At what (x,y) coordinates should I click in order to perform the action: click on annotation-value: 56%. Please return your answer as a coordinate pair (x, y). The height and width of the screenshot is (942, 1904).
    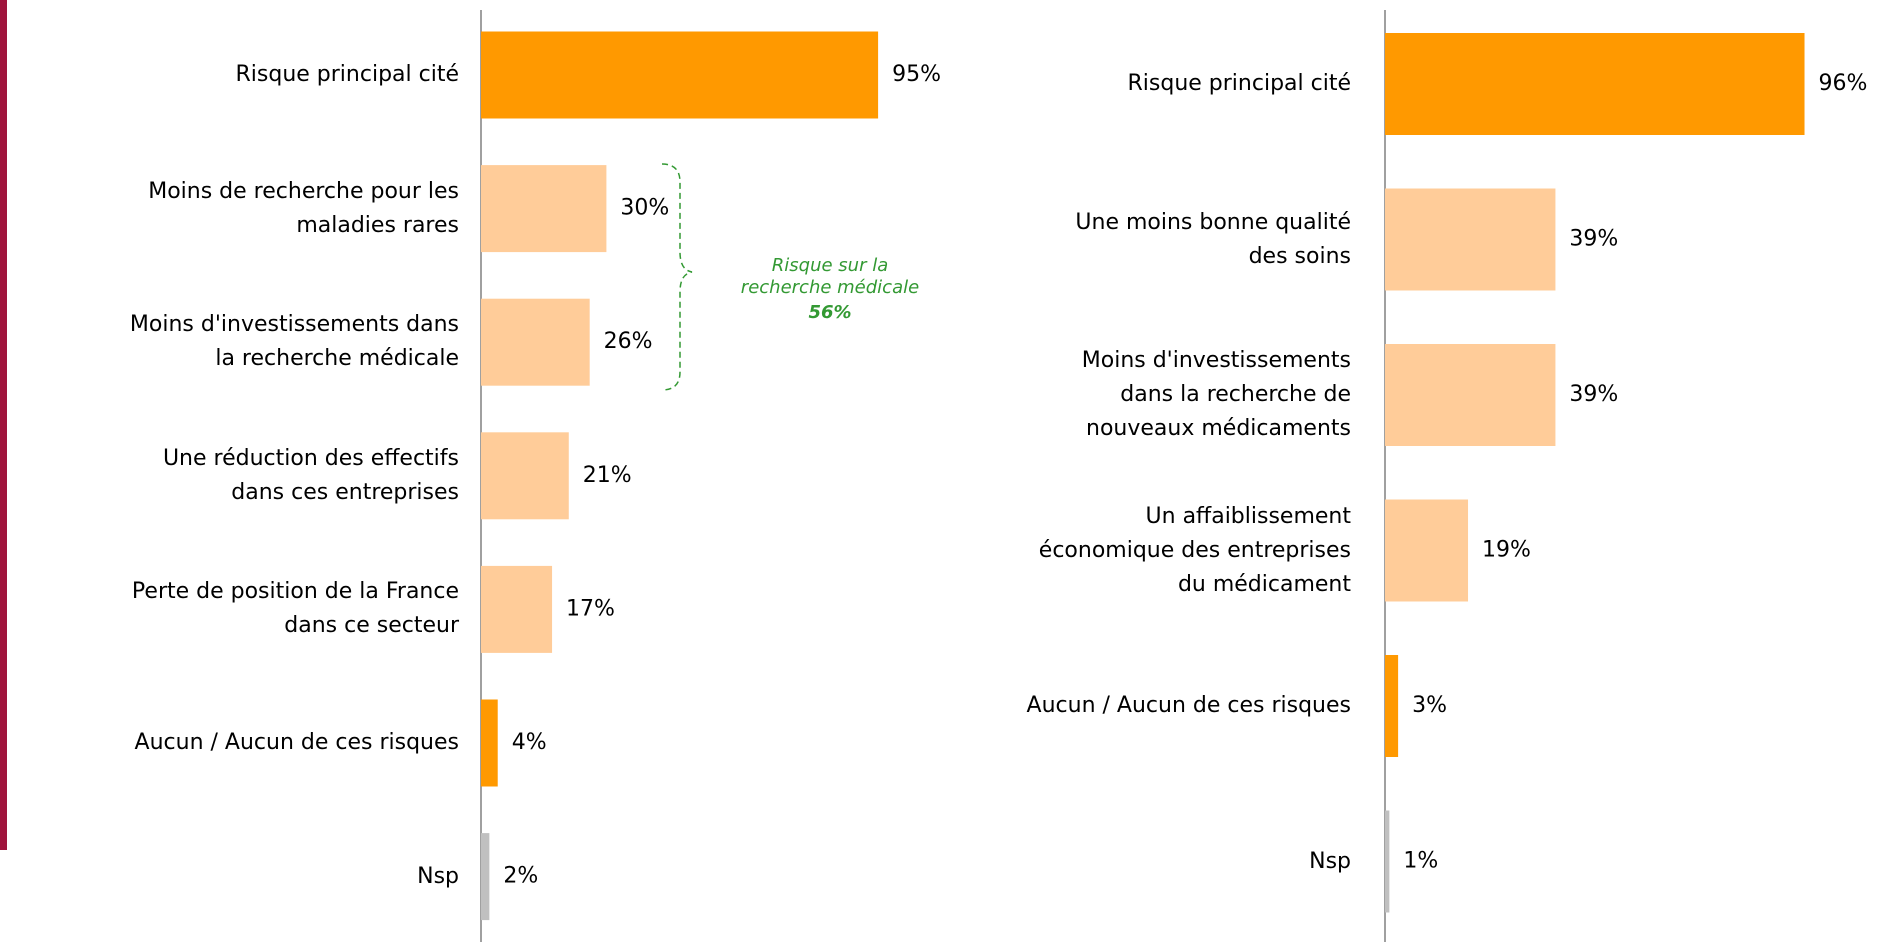
    Looking at the image, I should click on (830, 312).